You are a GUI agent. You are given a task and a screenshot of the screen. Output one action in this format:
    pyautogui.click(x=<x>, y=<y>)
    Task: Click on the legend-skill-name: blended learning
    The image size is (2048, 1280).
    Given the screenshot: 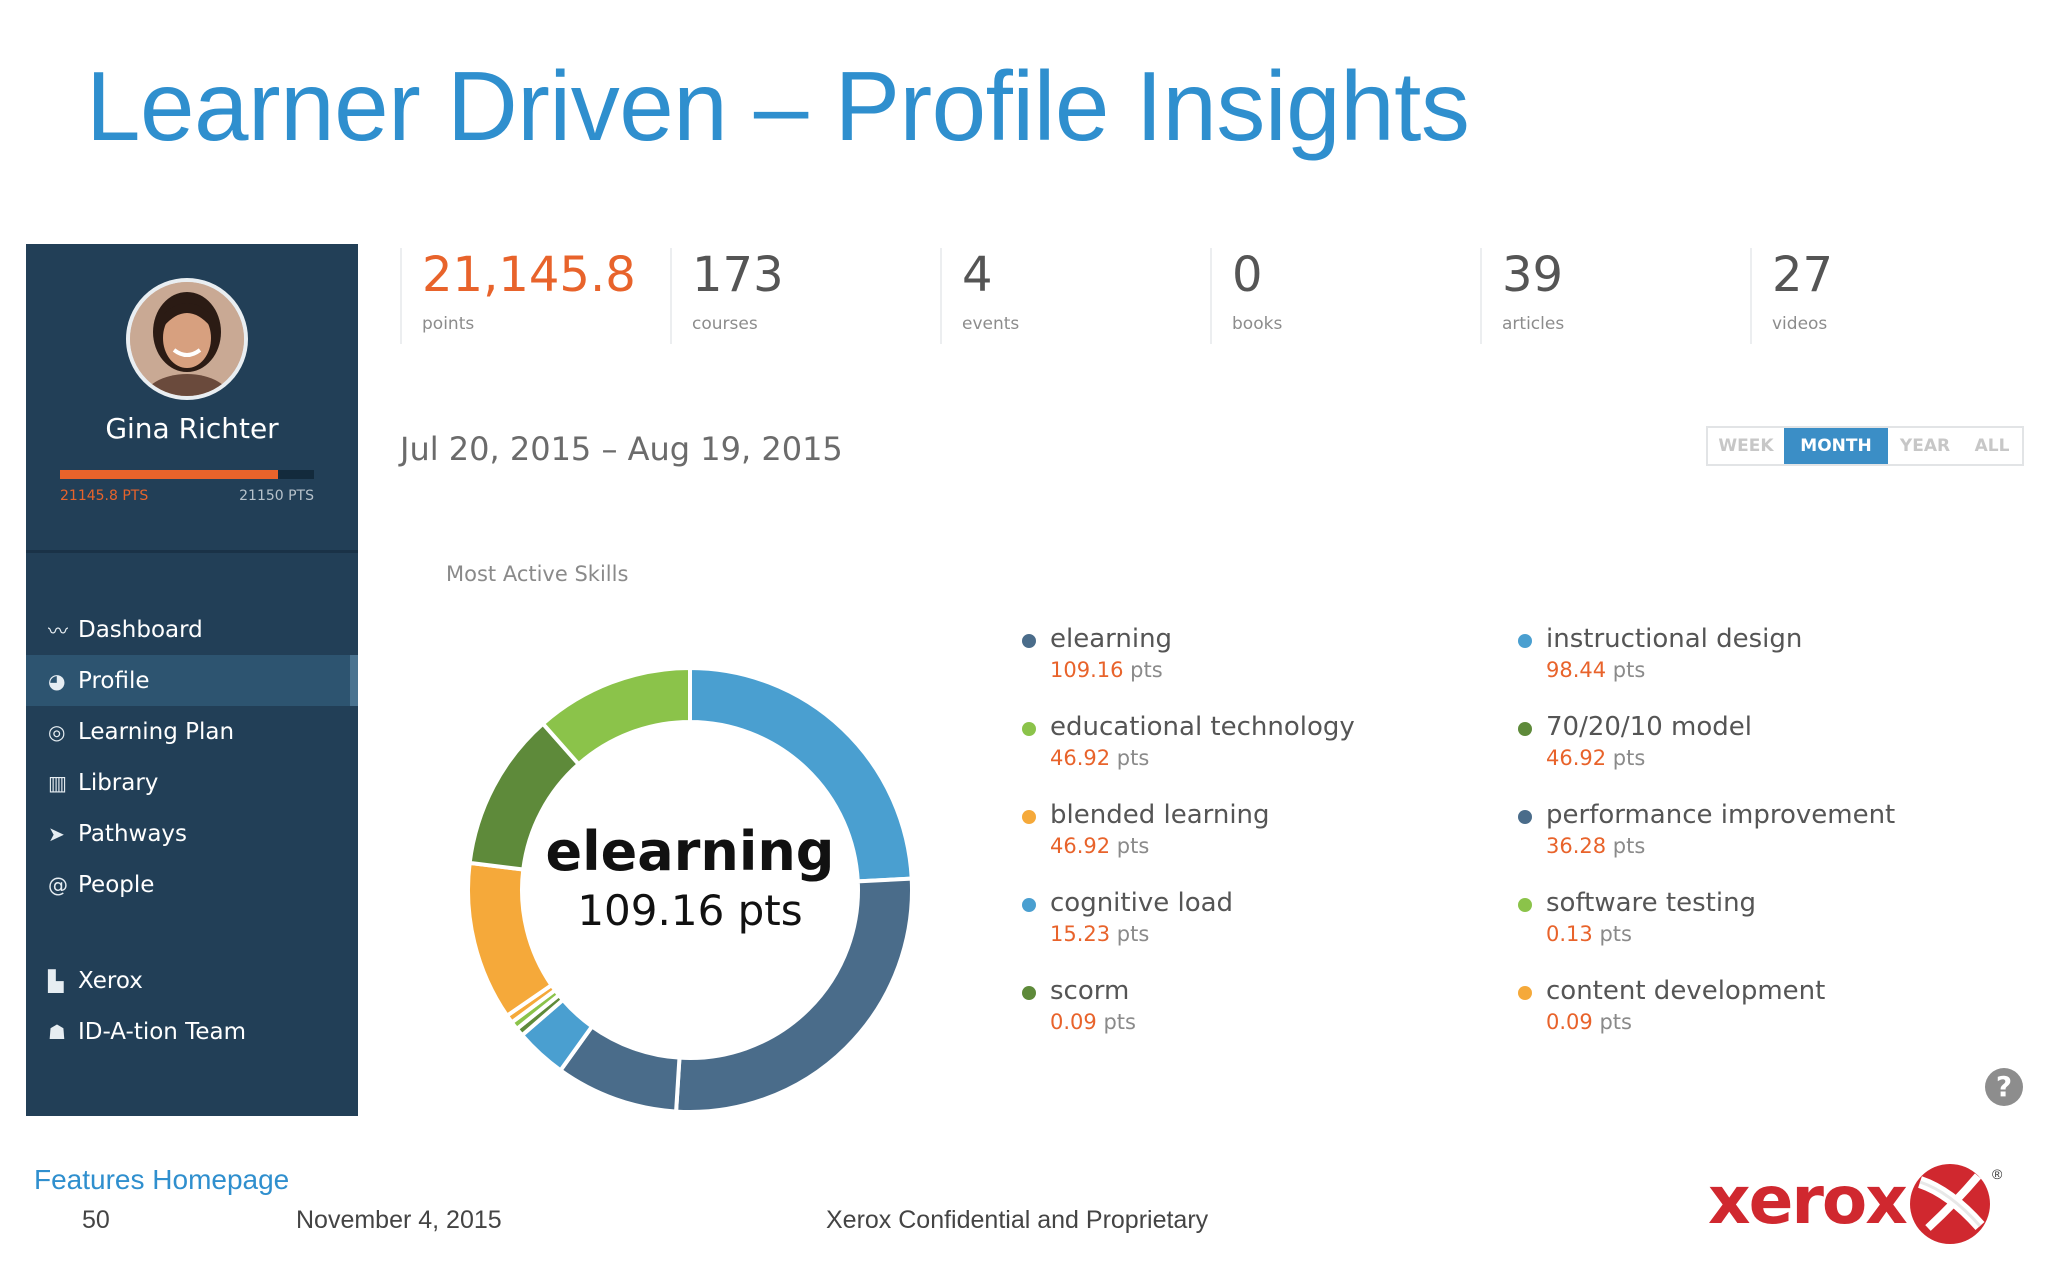 What is the action you would take?
    pyautogui.click(x=1160, y=815)
    